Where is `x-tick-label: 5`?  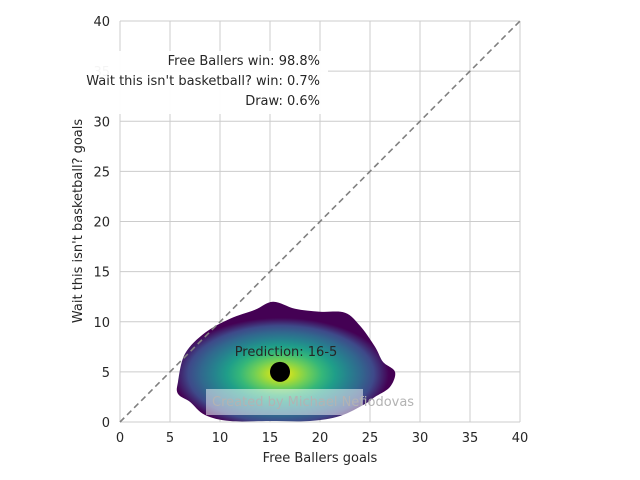 x-tick-label: 5 is located at coordinates (170, 438).